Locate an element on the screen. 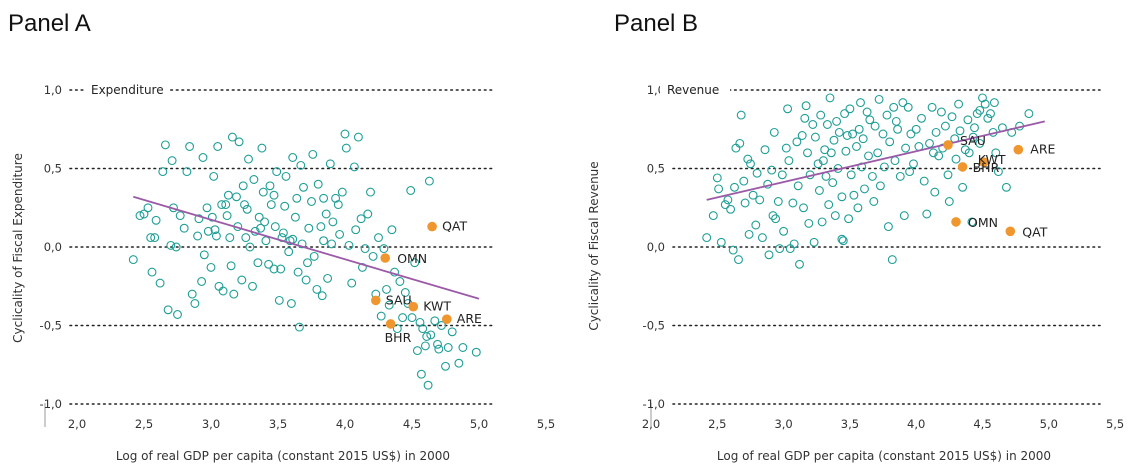  panel-b-country-label-sau: SAU is located at coordinates (973, 140).